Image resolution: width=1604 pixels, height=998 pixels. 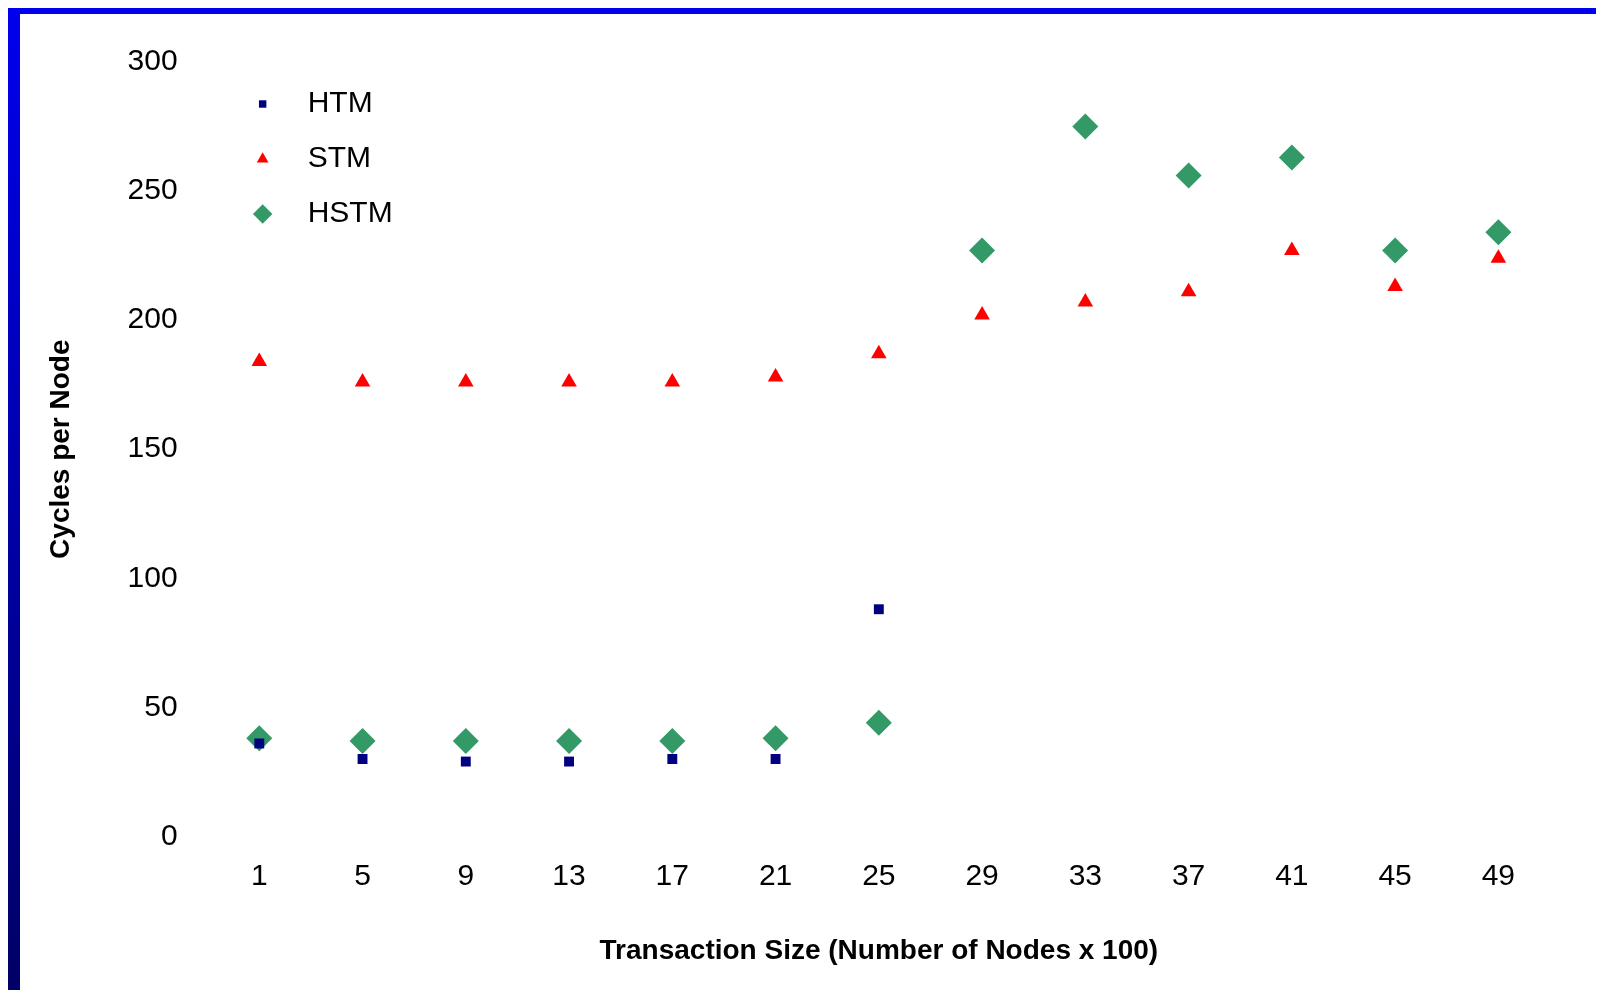 I want to click on legend-label: HSTM, so click(x=350, y=212).